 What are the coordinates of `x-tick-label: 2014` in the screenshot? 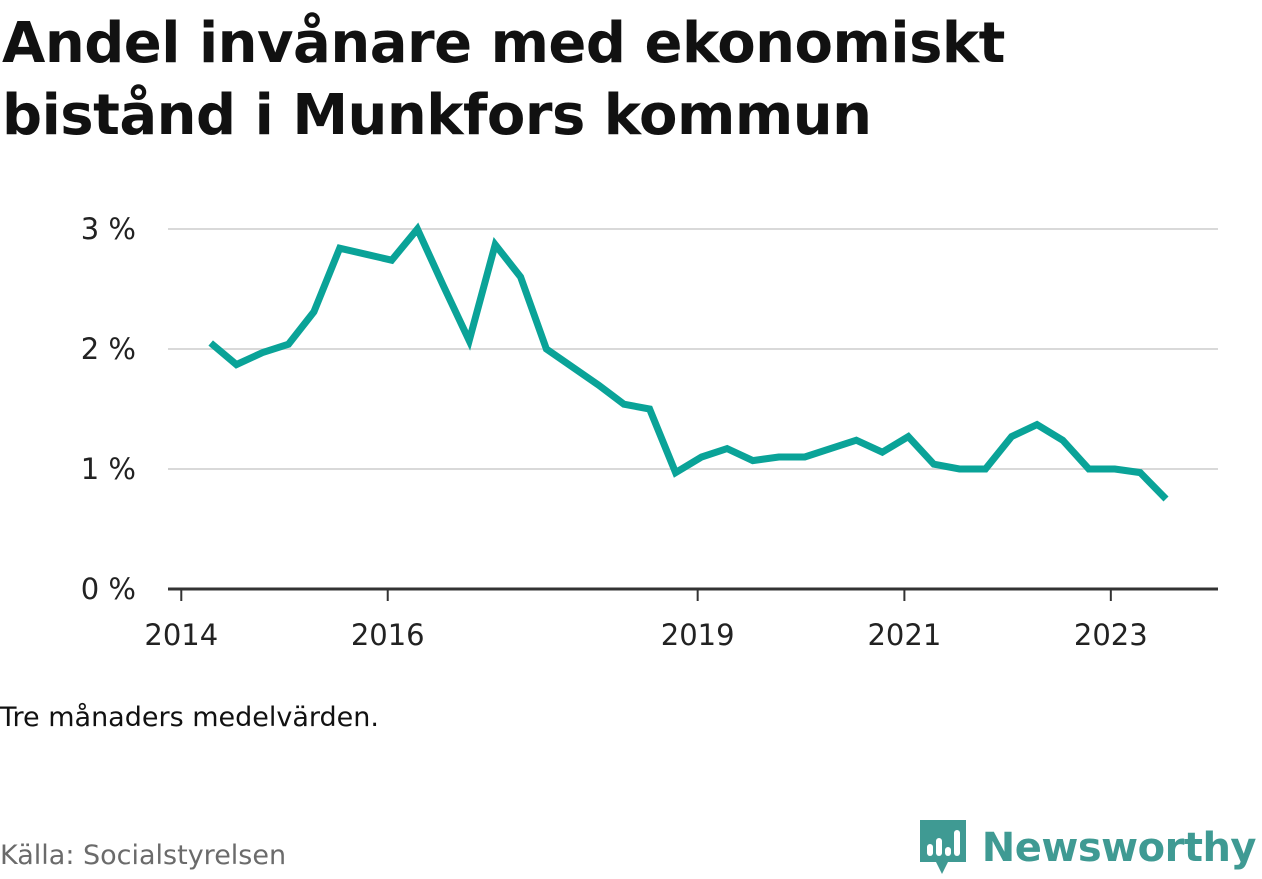 It's located at (181, 635).